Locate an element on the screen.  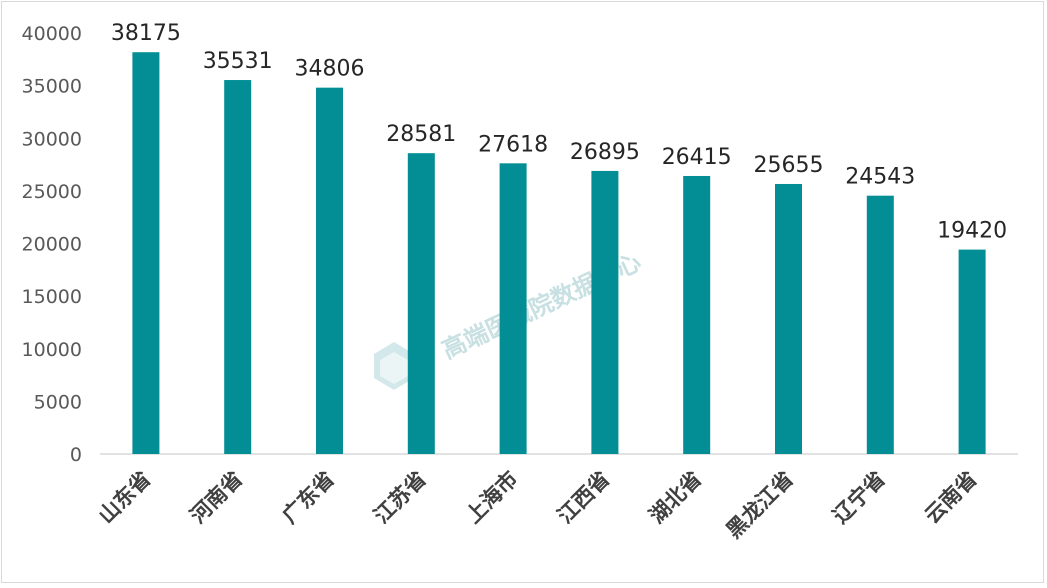
data-label: 19420 is located at coordinates (972, 231).